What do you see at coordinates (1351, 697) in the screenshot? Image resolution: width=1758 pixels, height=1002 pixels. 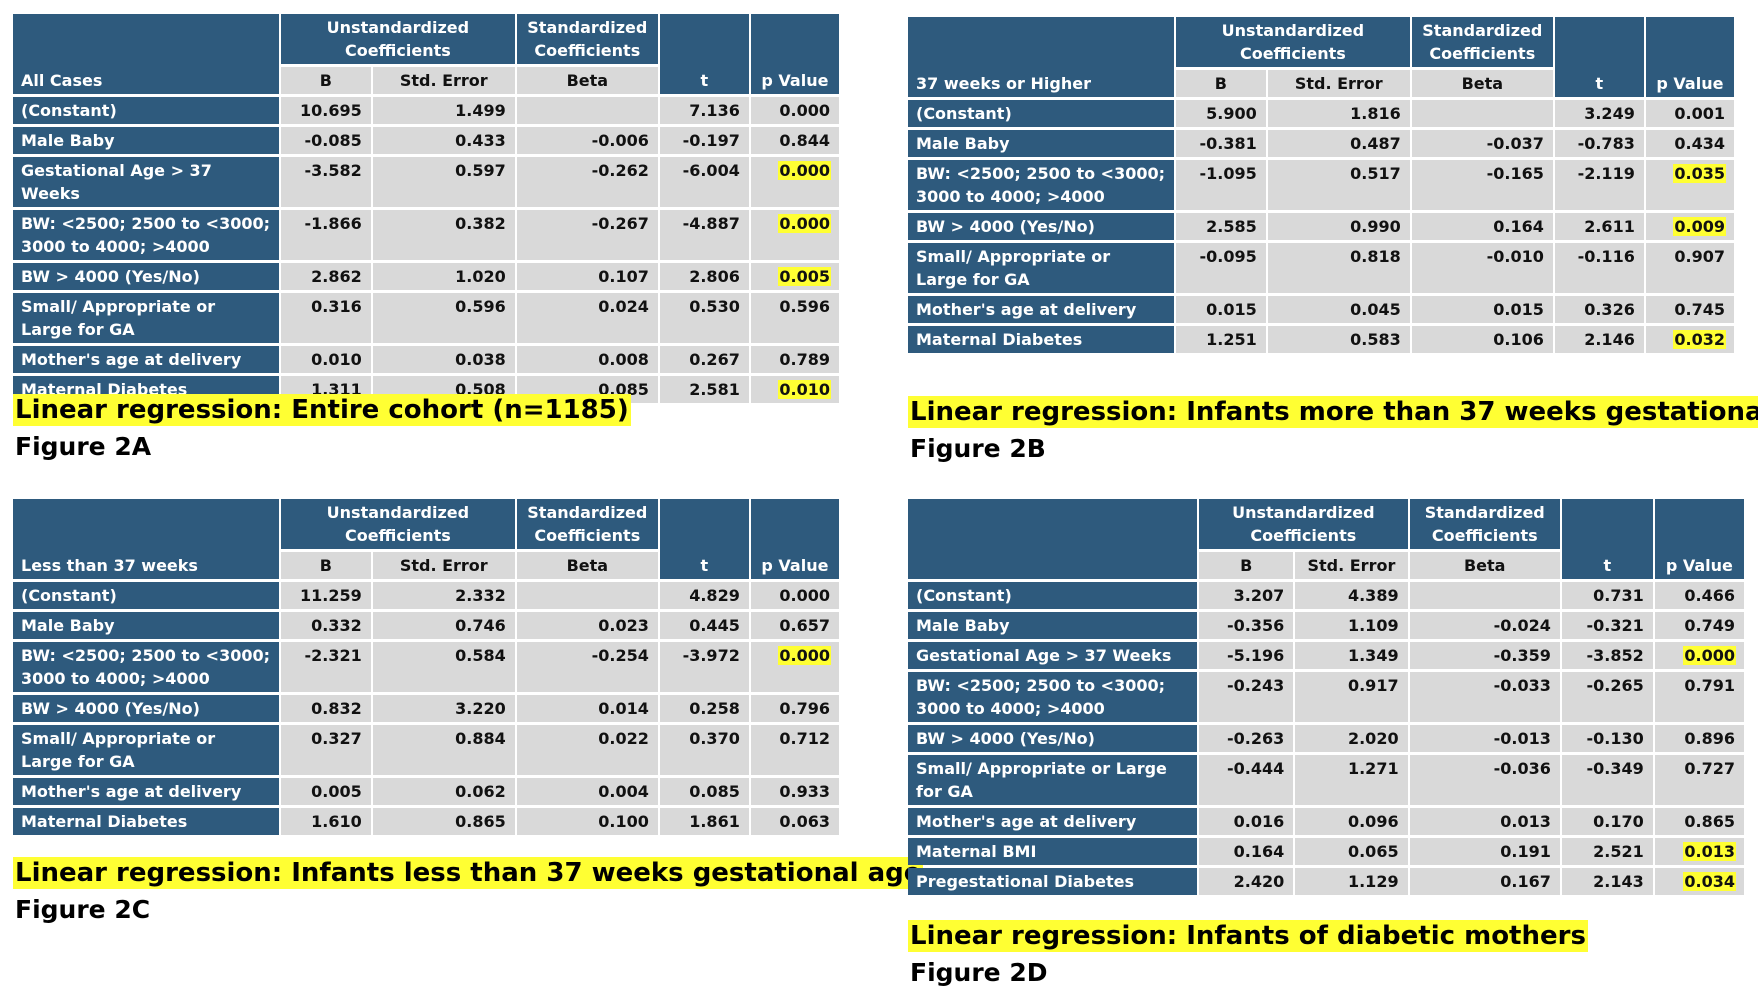 I see `value-cell: 0.917` at bounding box center [1351, 697].